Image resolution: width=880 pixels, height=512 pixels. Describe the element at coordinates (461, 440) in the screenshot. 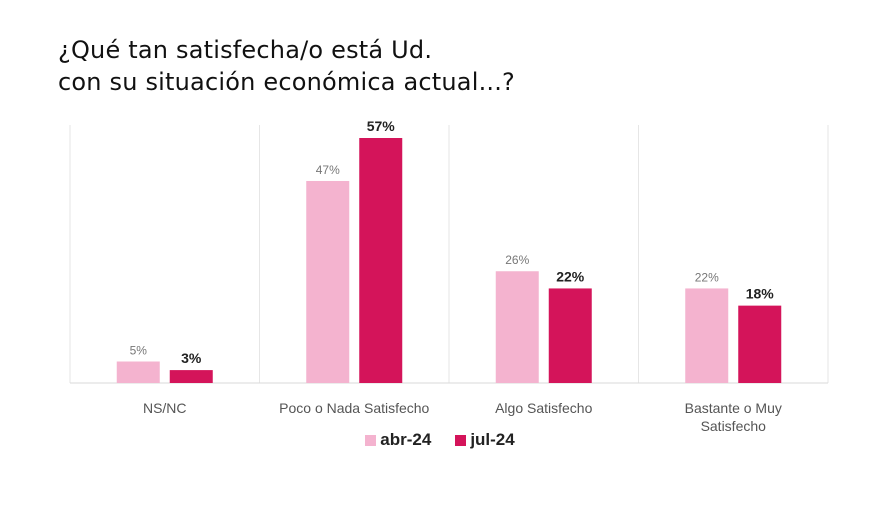

I see `legend-swatch-jul` at that location.